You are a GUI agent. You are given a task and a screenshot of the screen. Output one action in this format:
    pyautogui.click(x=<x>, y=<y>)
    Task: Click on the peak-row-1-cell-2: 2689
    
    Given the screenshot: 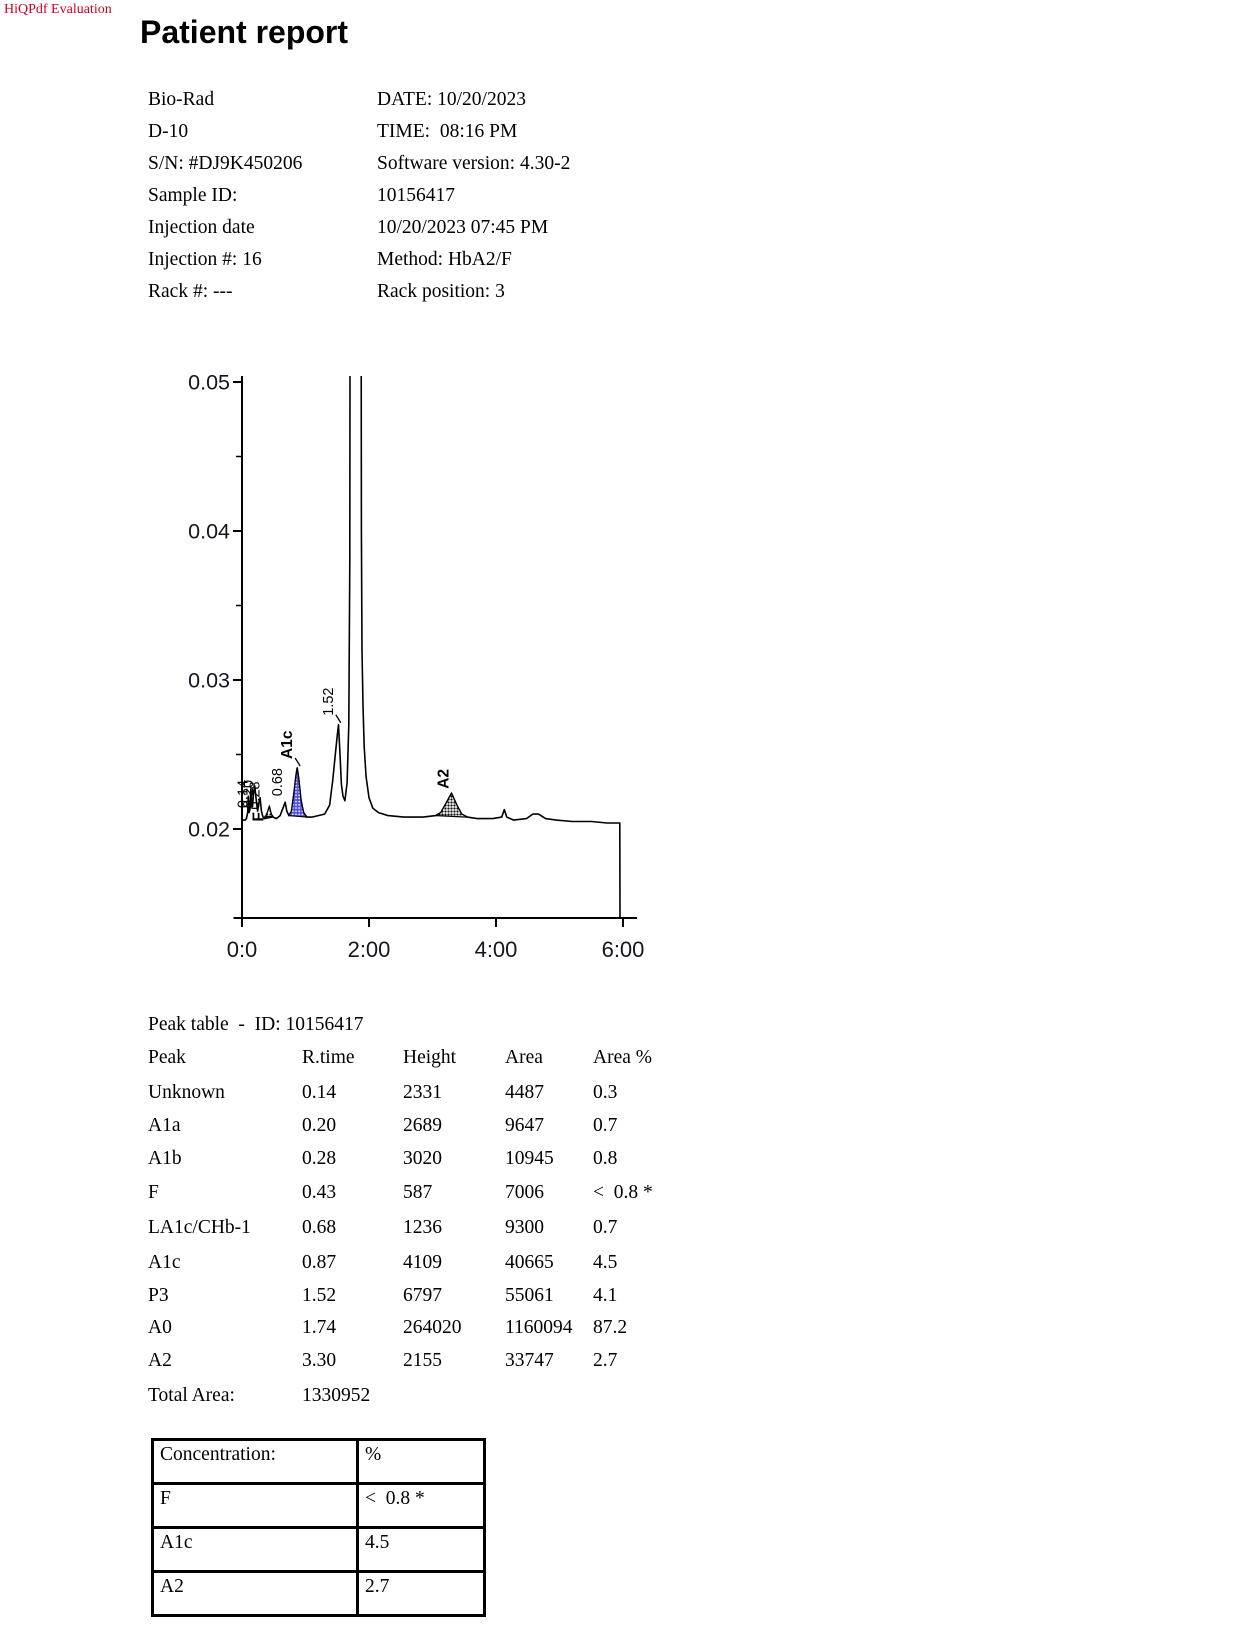 What is the action you would take?
    pyautogui.click(x=422, y=1125)
    